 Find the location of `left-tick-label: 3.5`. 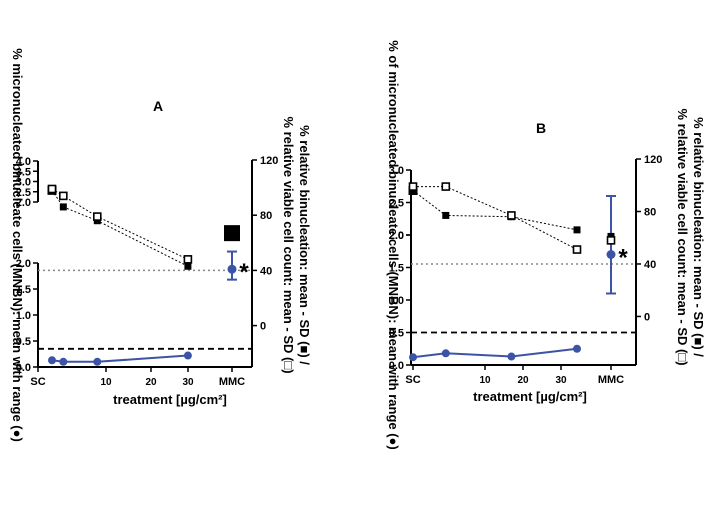

left-tick-label: 3.5 is located at coordinates (23, 172).